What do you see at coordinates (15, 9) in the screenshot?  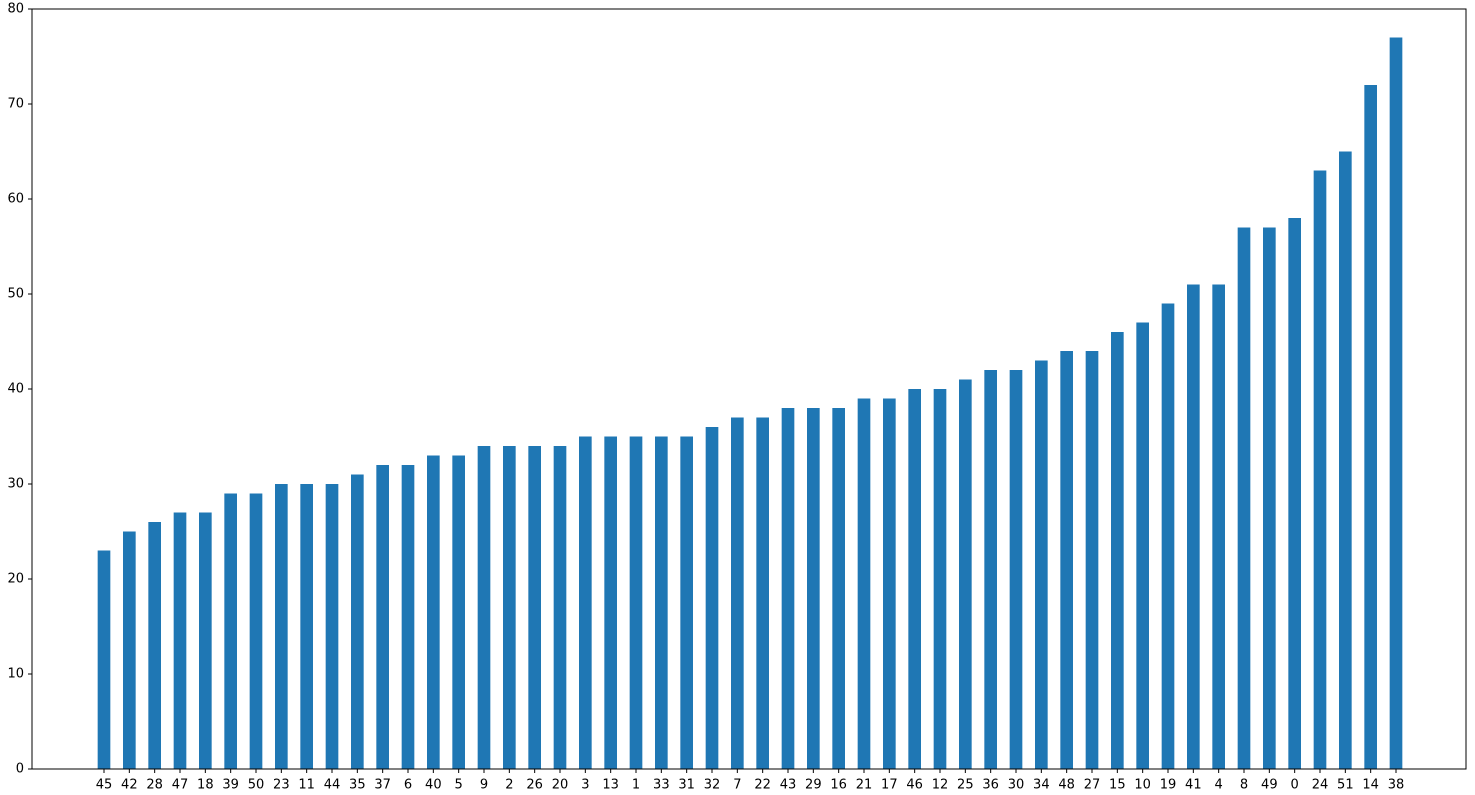 I see `y-tick-label: 80` at bounding box center [15, 9].